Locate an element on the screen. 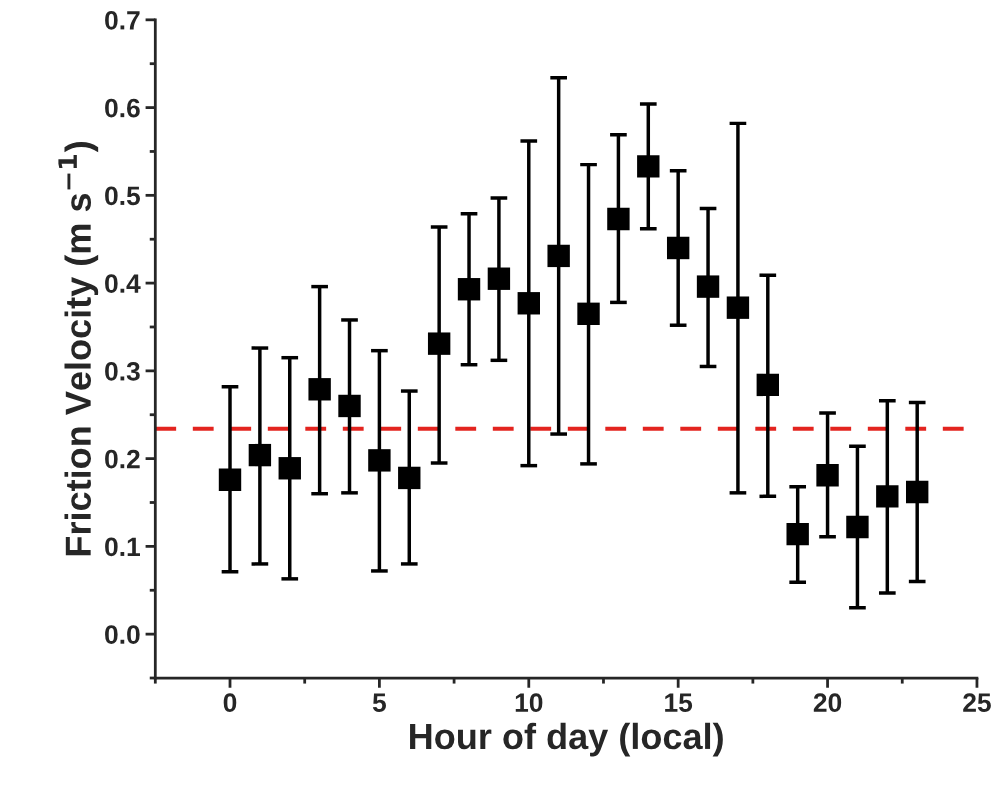 The height and width of the screenshot is (793, 1002). x-tick-label: 0 is located at coordinates (230, 702).